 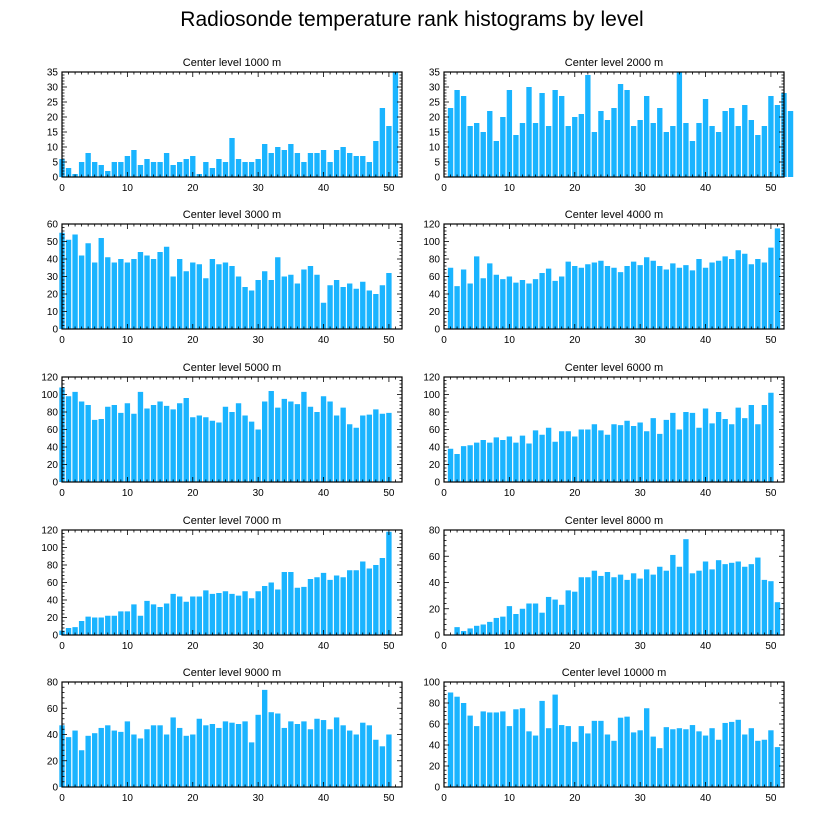 I want to click on y-tick-label: 40, so click(x=53, y=735).